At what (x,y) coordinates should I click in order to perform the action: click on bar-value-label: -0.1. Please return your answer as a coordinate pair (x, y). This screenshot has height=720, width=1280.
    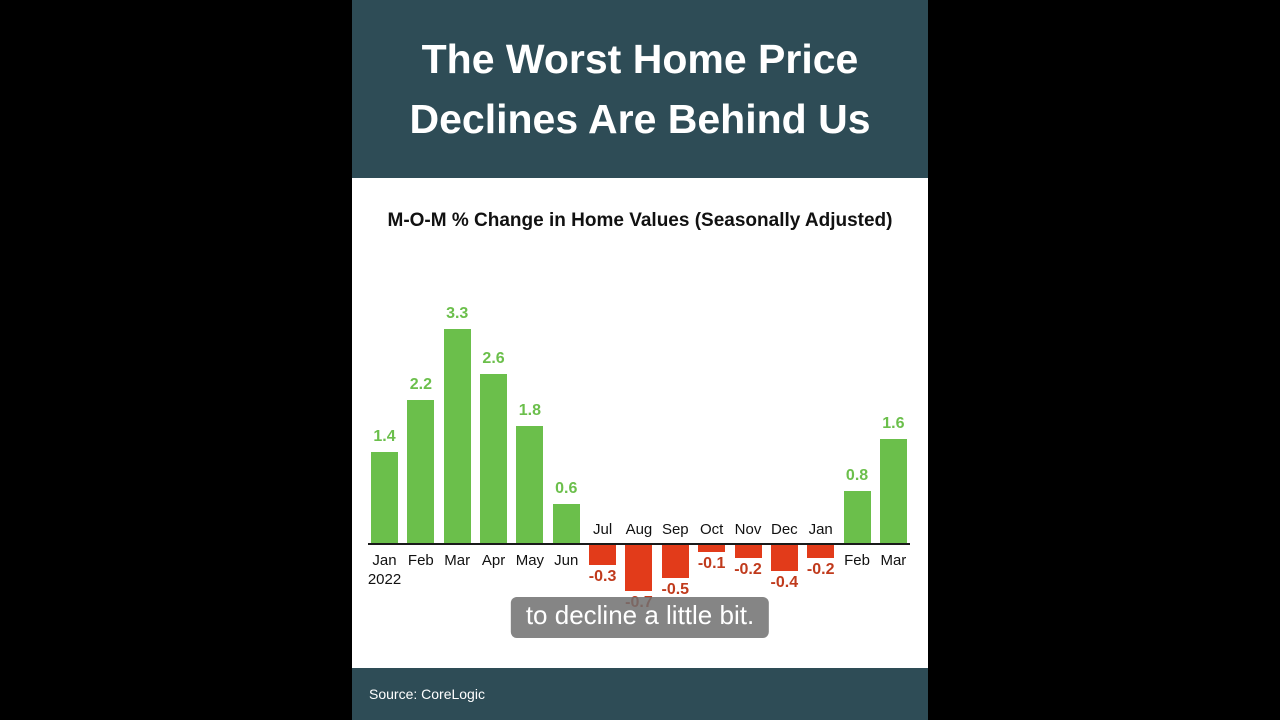
    Looking at the image, I should click on (711, 563).